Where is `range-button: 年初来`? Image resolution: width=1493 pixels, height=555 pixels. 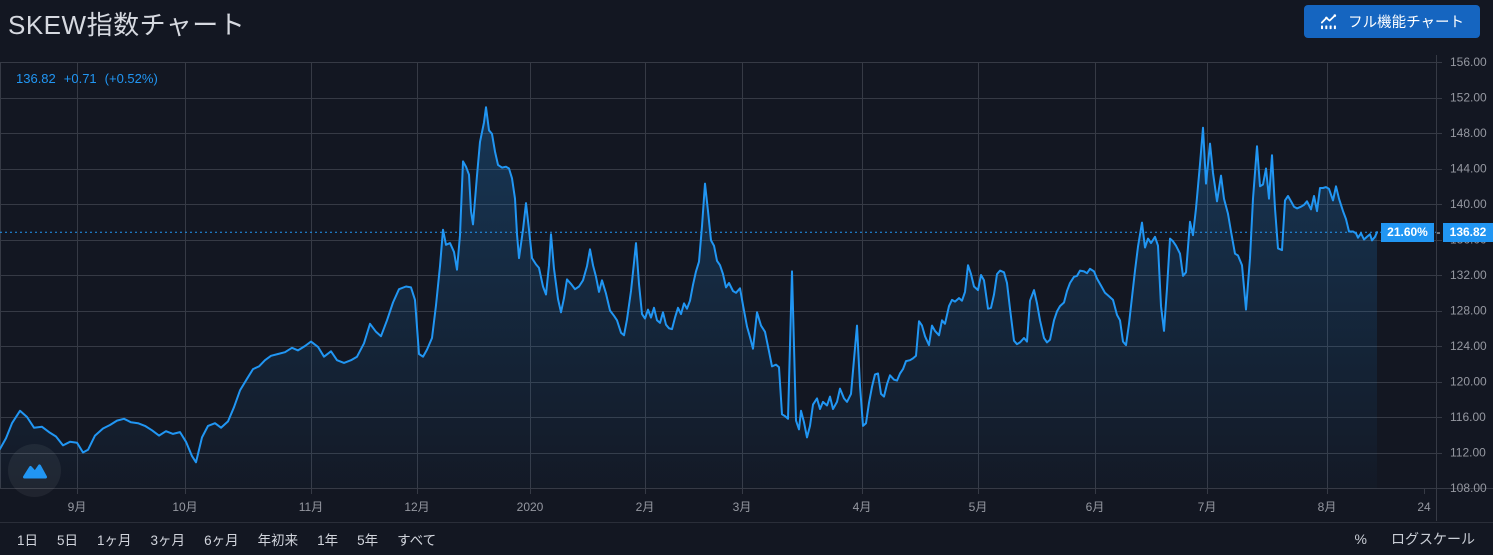 range-button: 年初来 is located at coordinates (278, 540).